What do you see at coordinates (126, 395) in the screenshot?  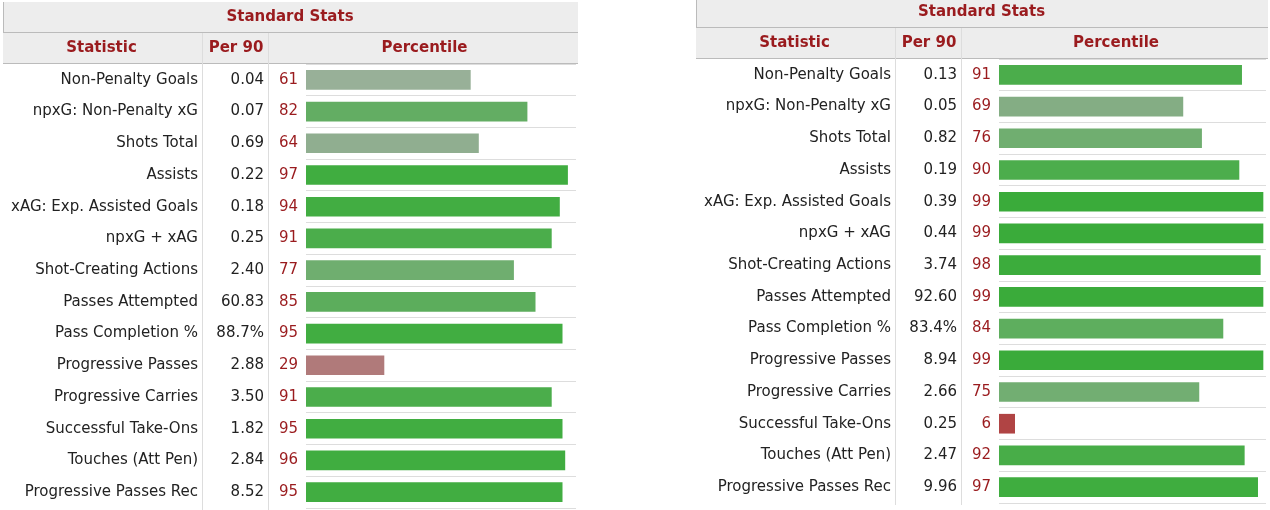 I see `y-tick-label: Progressive Carries` at bounding box center [126, 395].